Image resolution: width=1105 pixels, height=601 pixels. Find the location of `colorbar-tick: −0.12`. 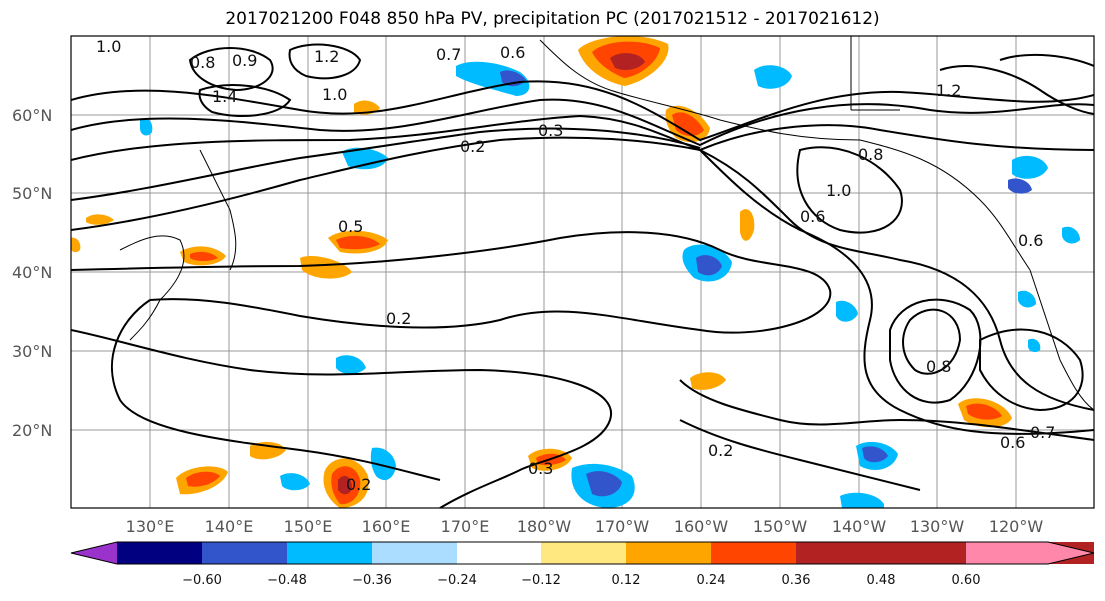

colorbar-tick: −0.12 is located at coordinates (541, 580).